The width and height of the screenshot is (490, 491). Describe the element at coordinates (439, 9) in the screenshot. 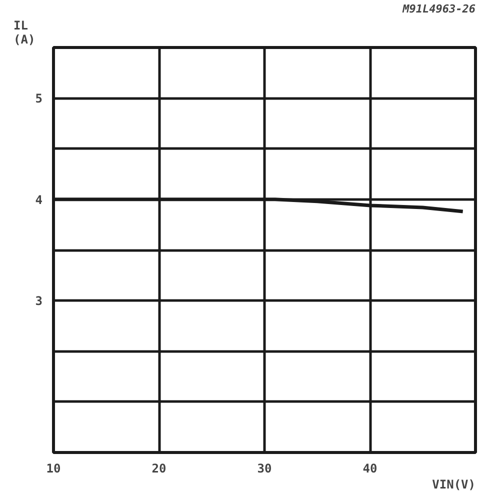

I see `text: M91L4963-26` at that location.